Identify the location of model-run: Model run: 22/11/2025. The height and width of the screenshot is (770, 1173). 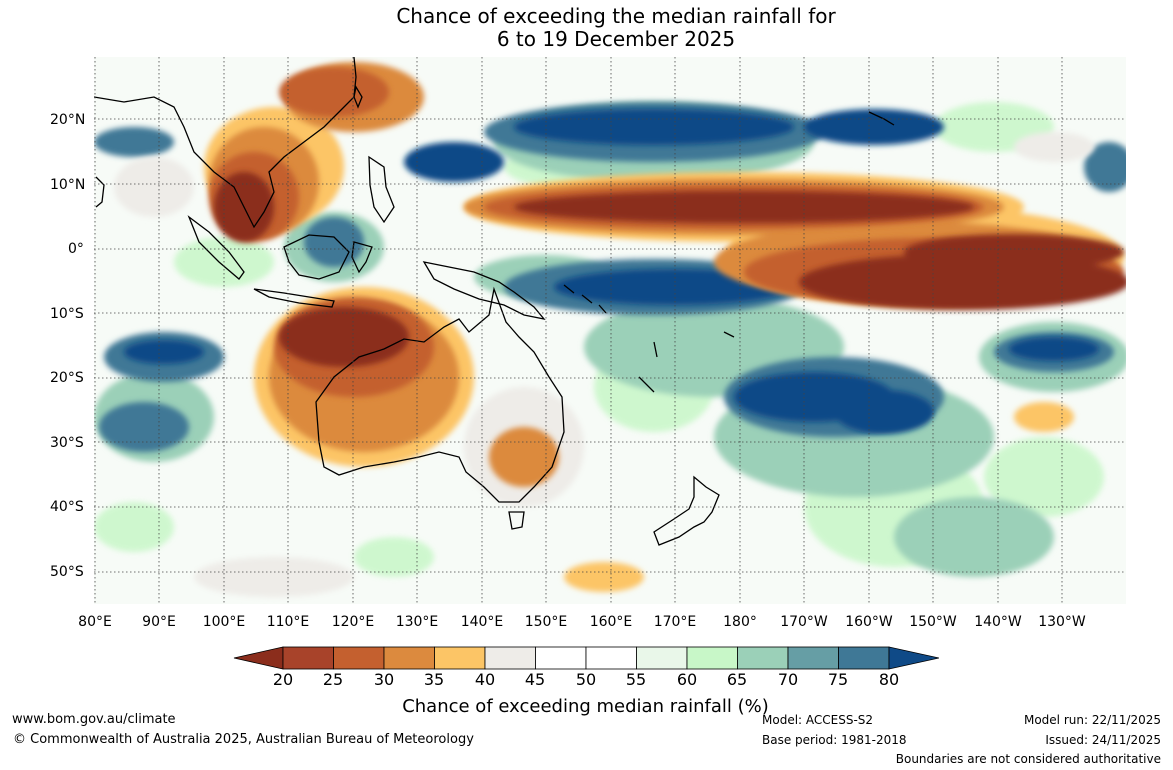
(1092, 720).